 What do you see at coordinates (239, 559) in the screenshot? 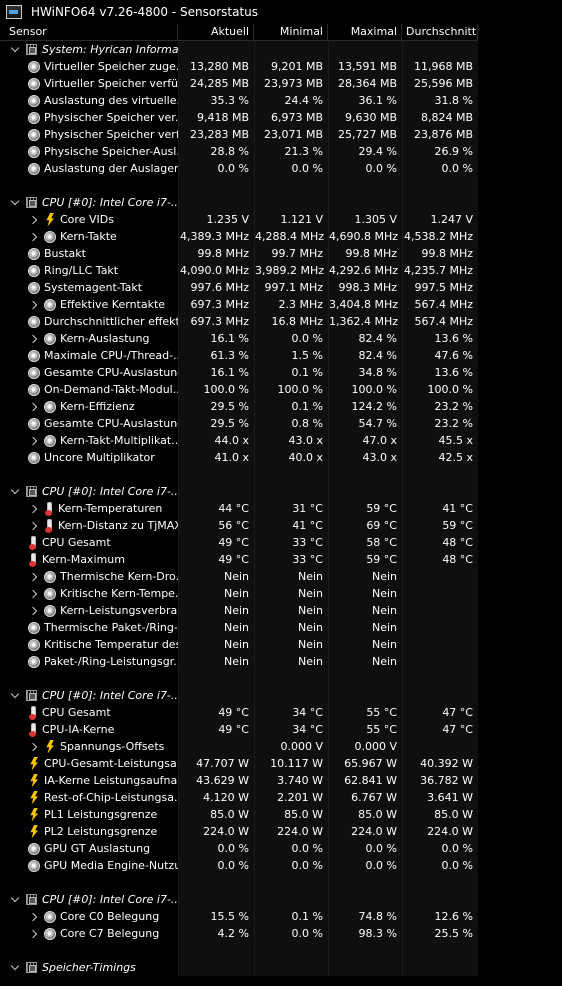
I see `sensor-row: Kern-Maximum 49 °C 33 °C 59 °C 48 °C` at bounding box center [239, 559].